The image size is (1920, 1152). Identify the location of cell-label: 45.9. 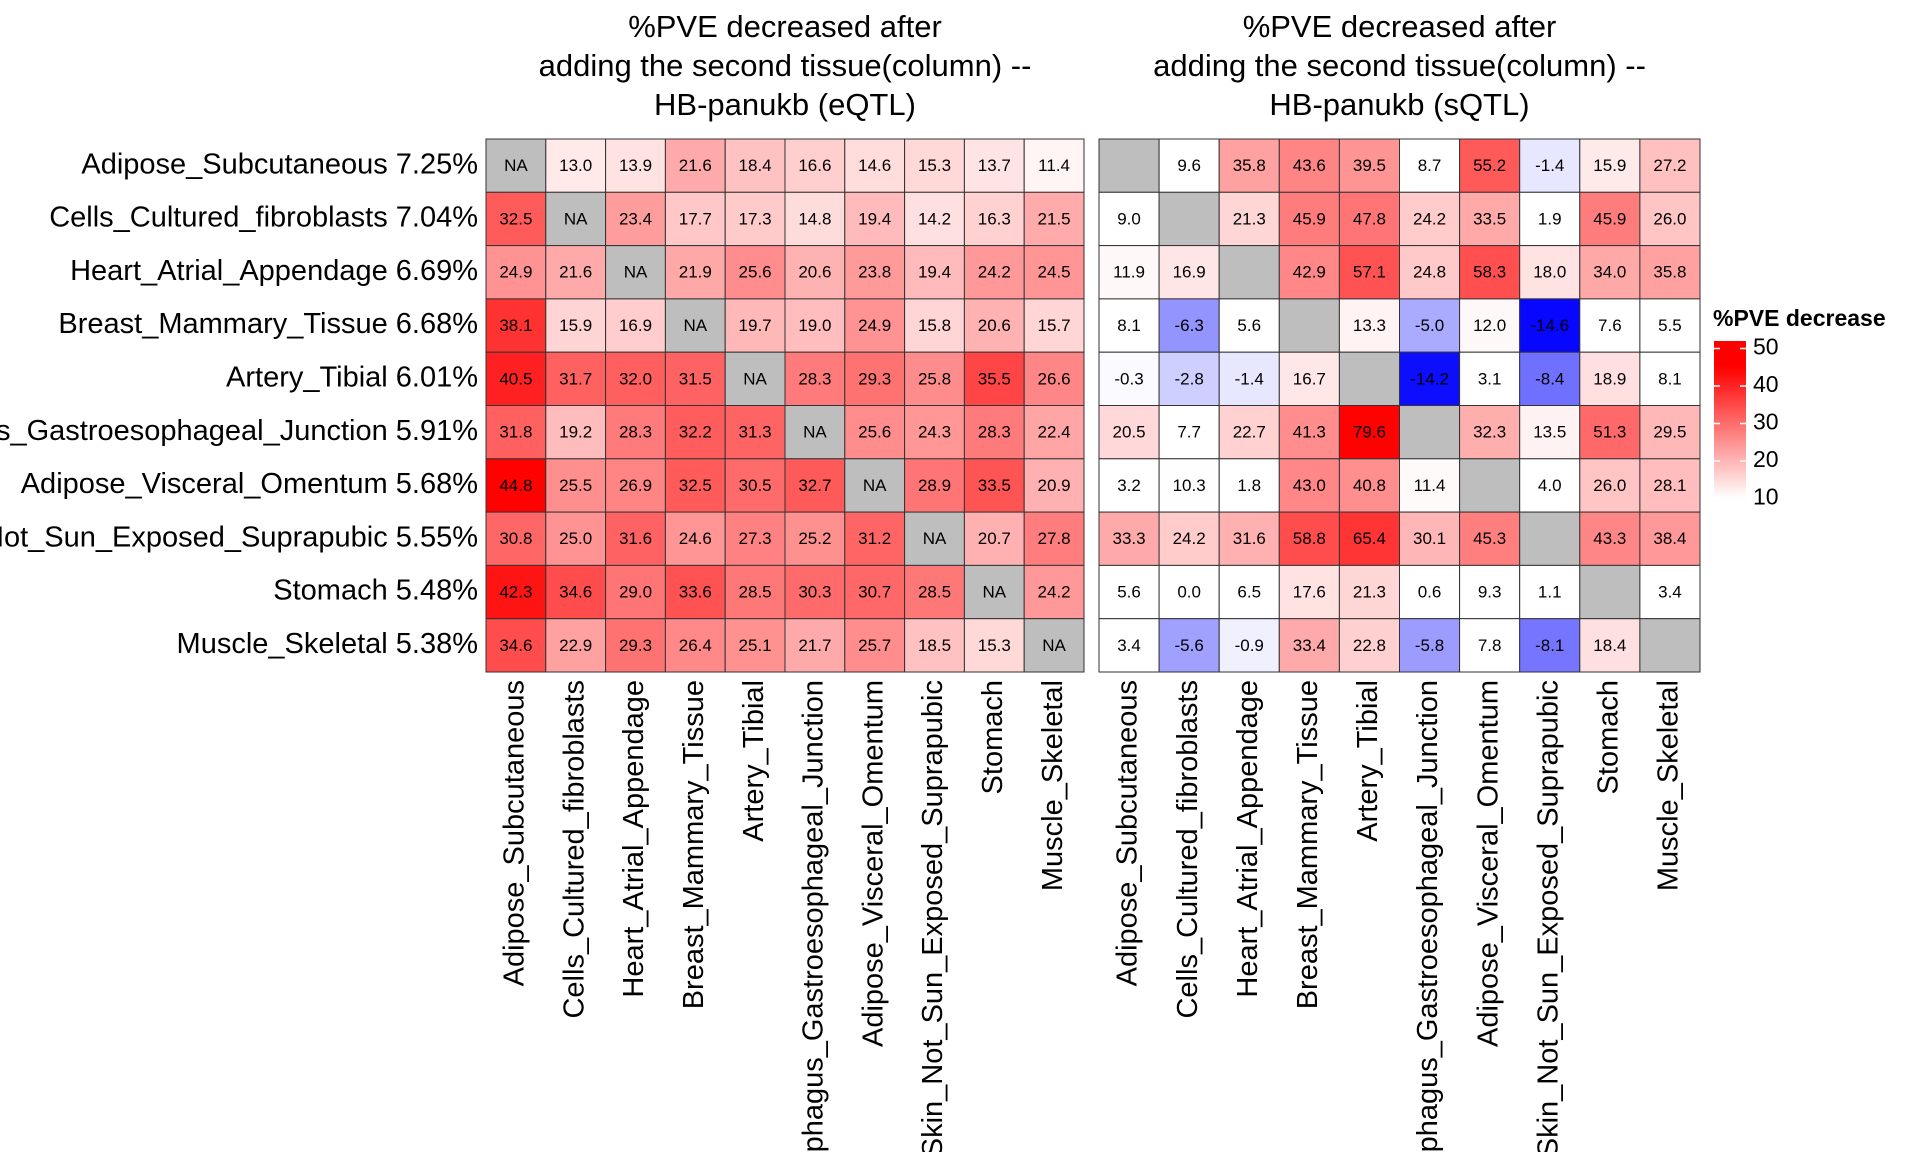
(1309, 218).